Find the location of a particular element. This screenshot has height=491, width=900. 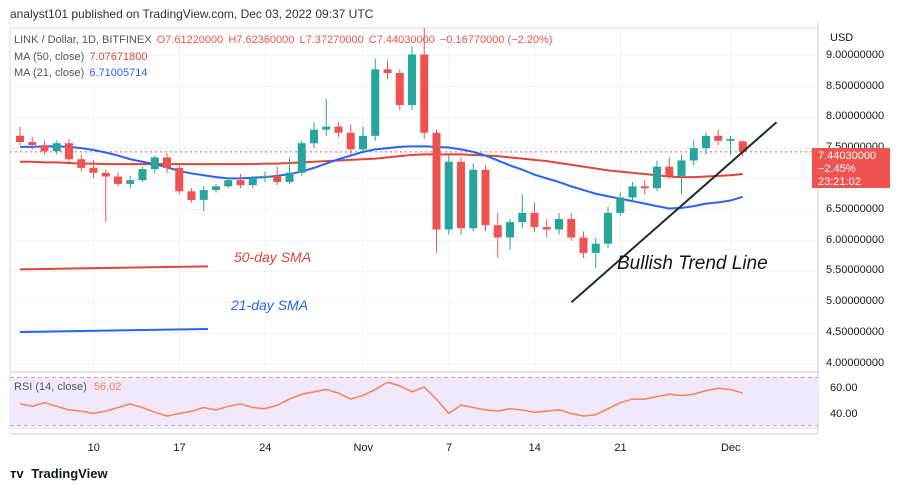

last-price-tag: 7.44030000 −2.45% 23:21:02 is located at coordinates (851, 168).